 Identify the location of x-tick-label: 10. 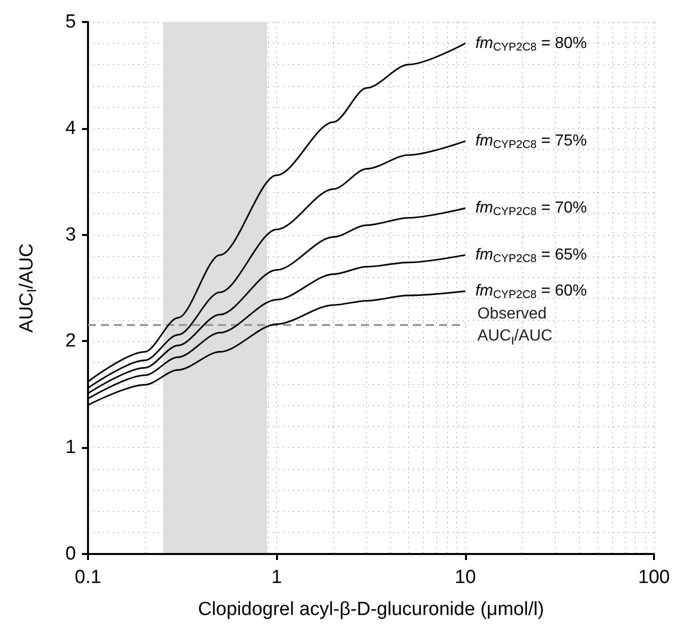
(465, 577).